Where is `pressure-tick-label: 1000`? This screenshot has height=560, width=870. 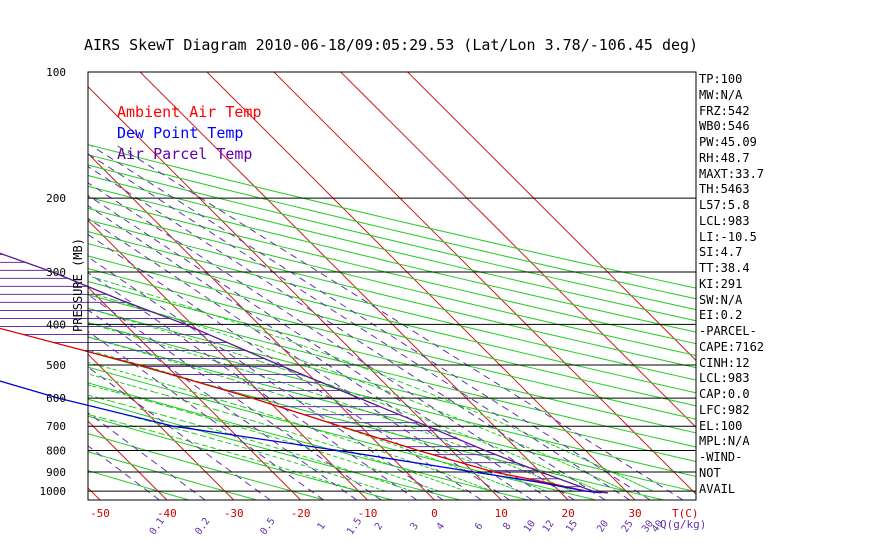
pressure-tick-label: 1000 is located at coordinates (53, 491).